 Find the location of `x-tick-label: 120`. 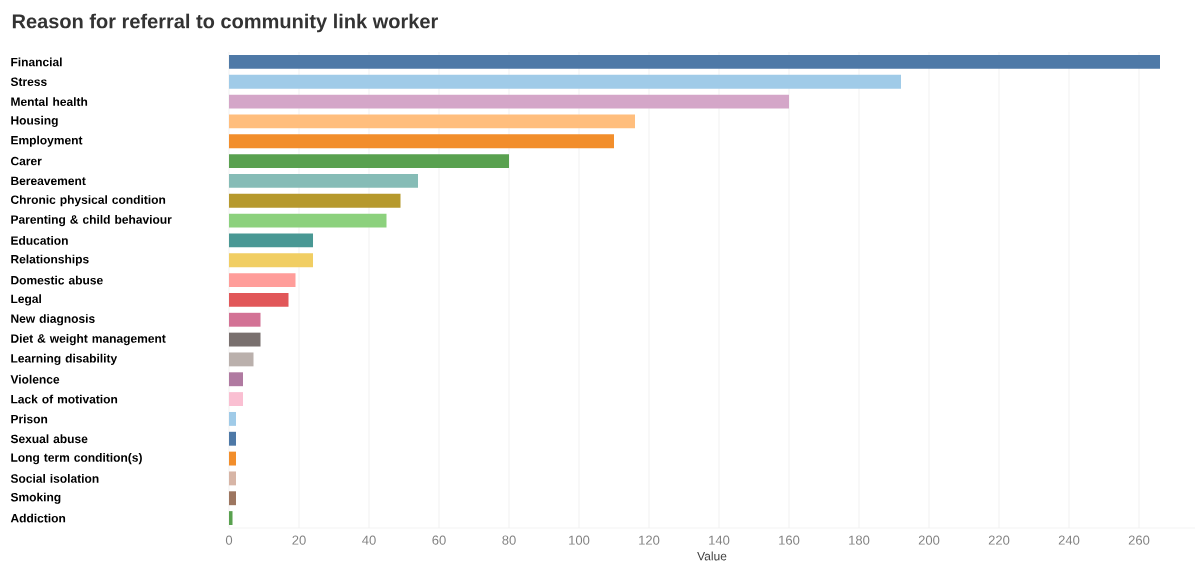

x-tick-label: 120 is located at coordinates (649, 540).